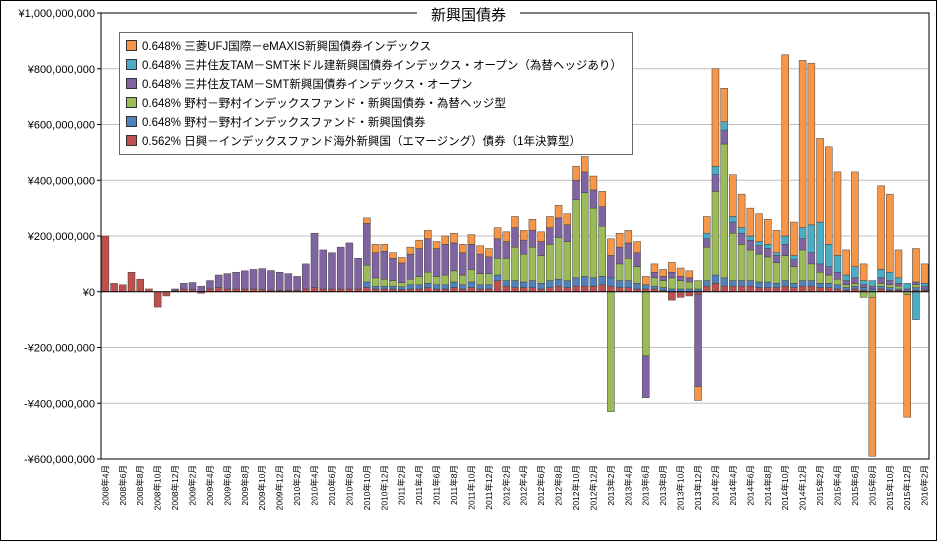 The image size is (937, 541). What do you see at coordinates (374, 83) in the screenshot?
I see `legend-item: 0.648% 三井住友TAM－SMT新興国債券インデックス・オープン` at bounding box center [374, 83].